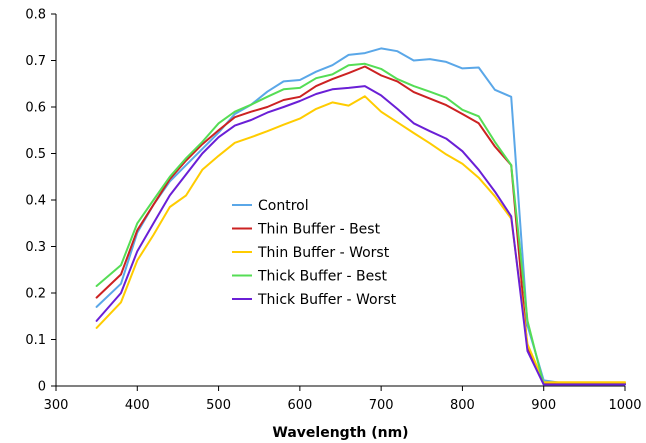 The height and width of the screenshot is (443, 646). I want to click on x-tick-label: 700, so click(381, 405).